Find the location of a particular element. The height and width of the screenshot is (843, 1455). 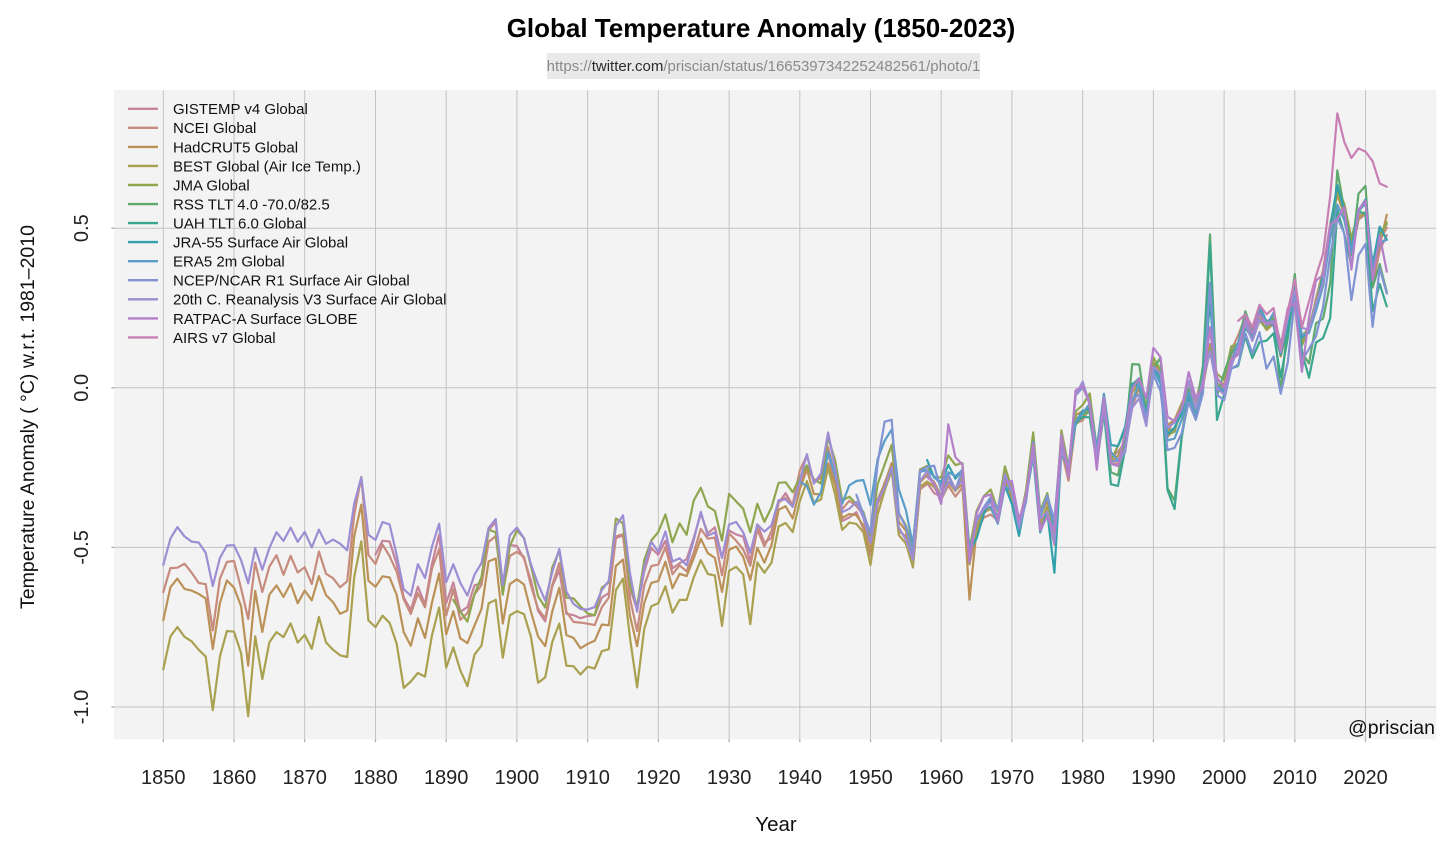

svg-text: AIRS v7 Global is located at coordinates (224, 338).